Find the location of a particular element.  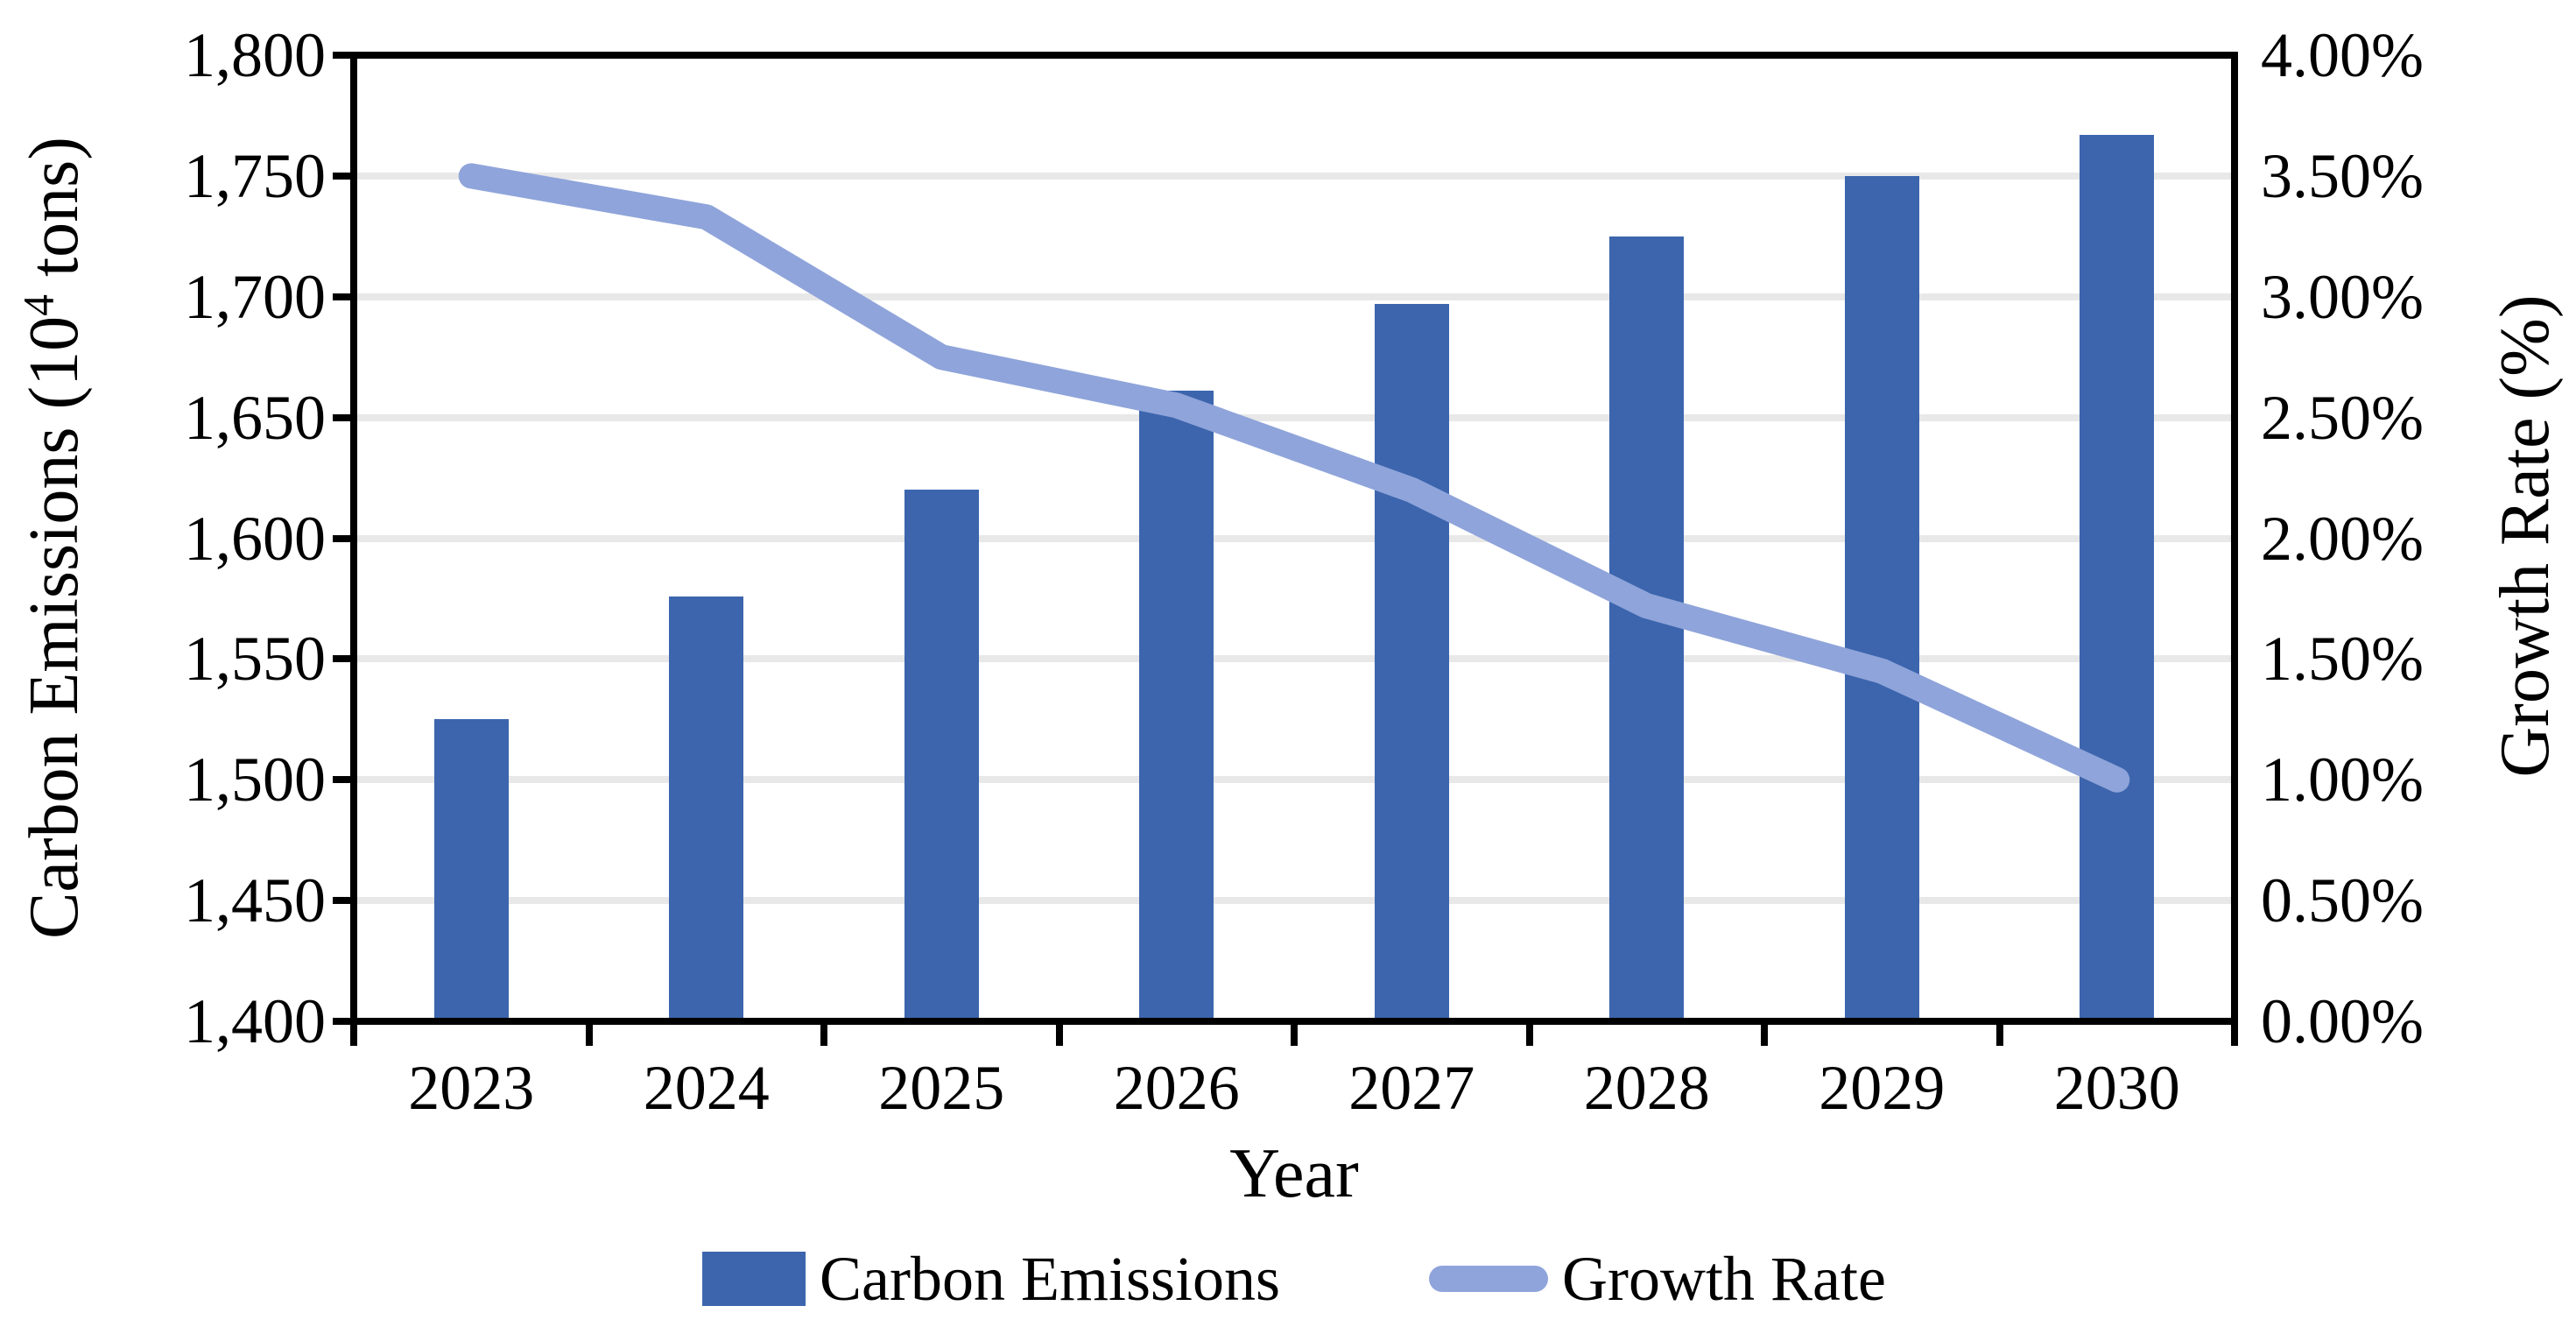

bar-2028 is located at coordinates (1647, 628).